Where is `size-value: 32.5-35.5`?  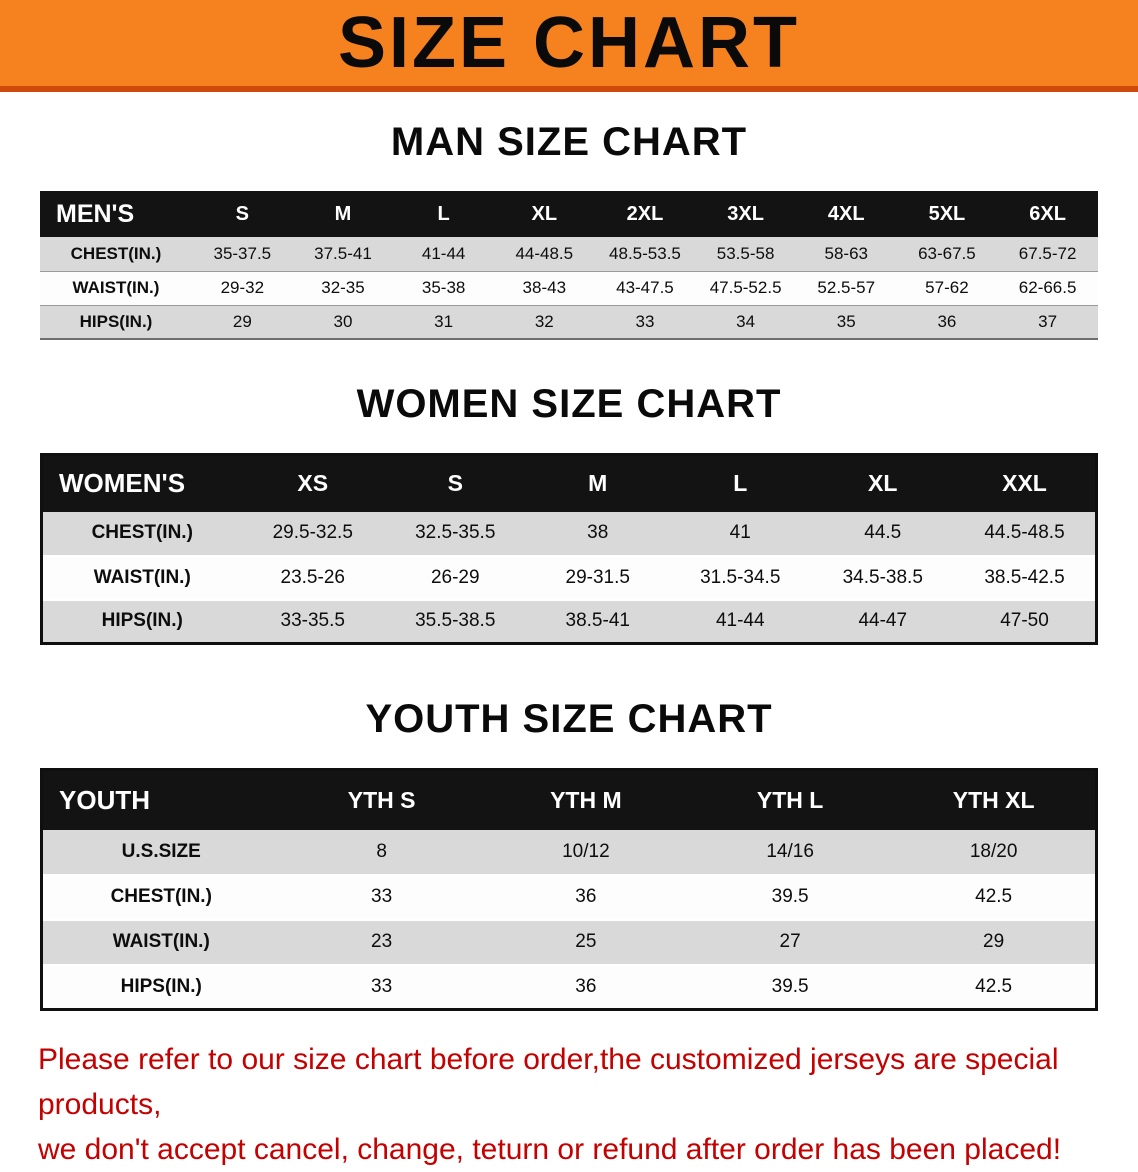 size-value: 32.5-35.5 is located at coordinates (455, 532).